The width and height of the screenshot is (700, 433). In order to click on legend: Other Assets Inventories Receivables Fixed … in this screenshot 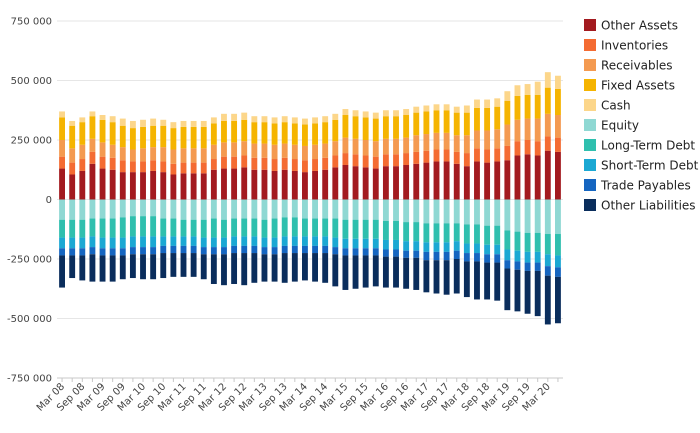, I will do `click(641, 116)`.